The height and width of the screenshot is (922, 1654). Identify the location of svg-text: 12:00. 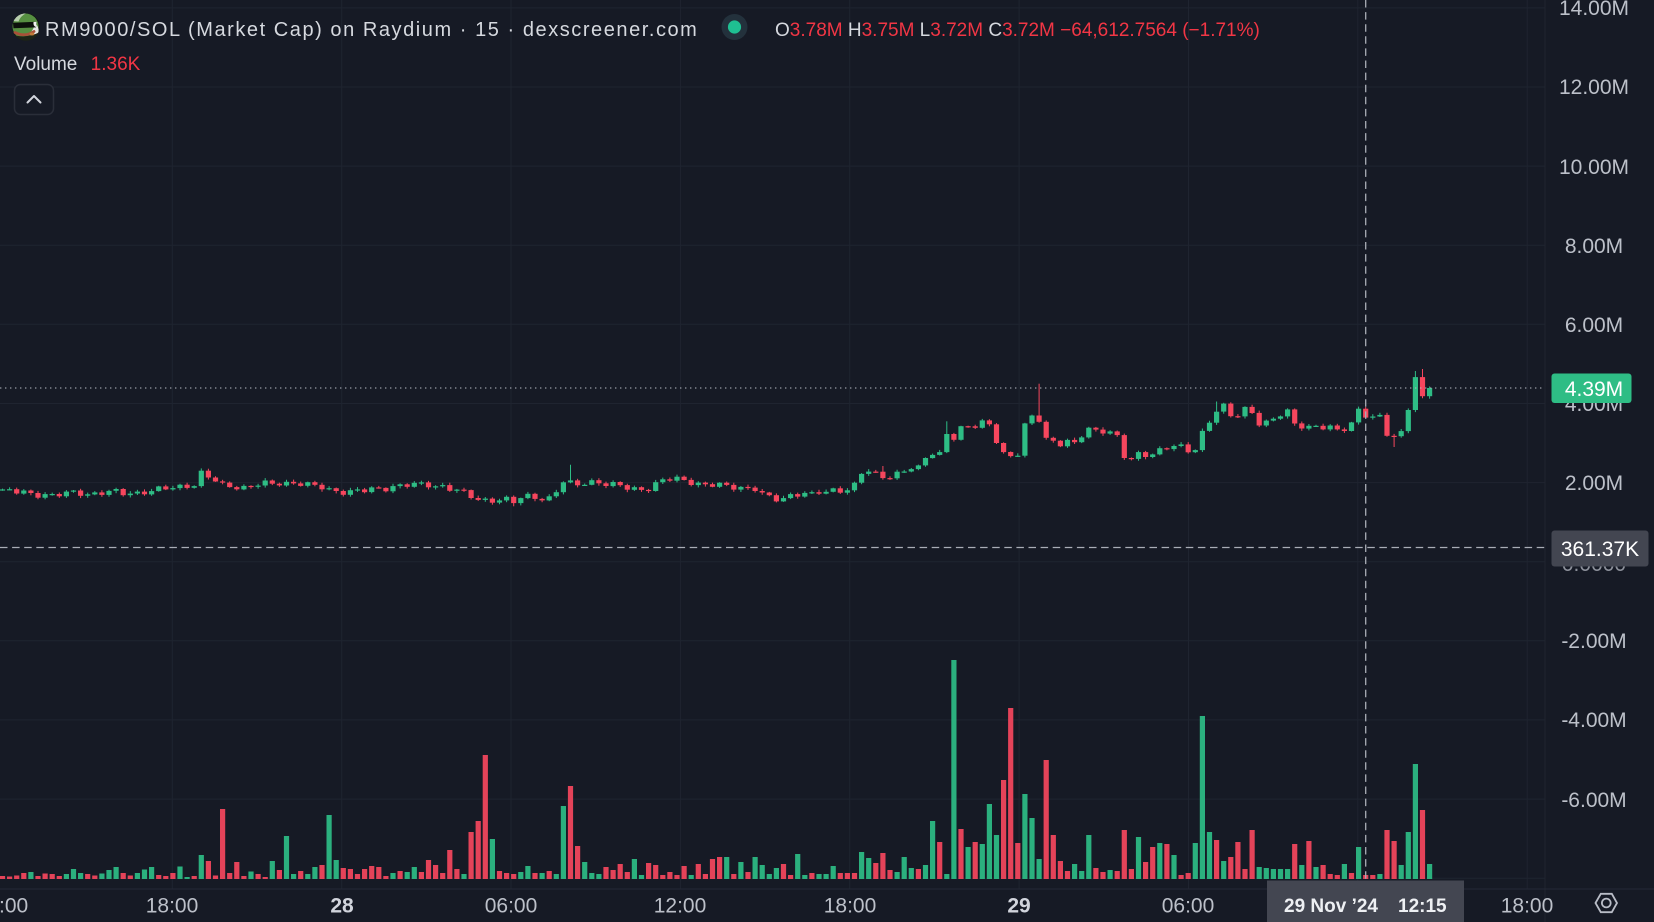
(680, 906).